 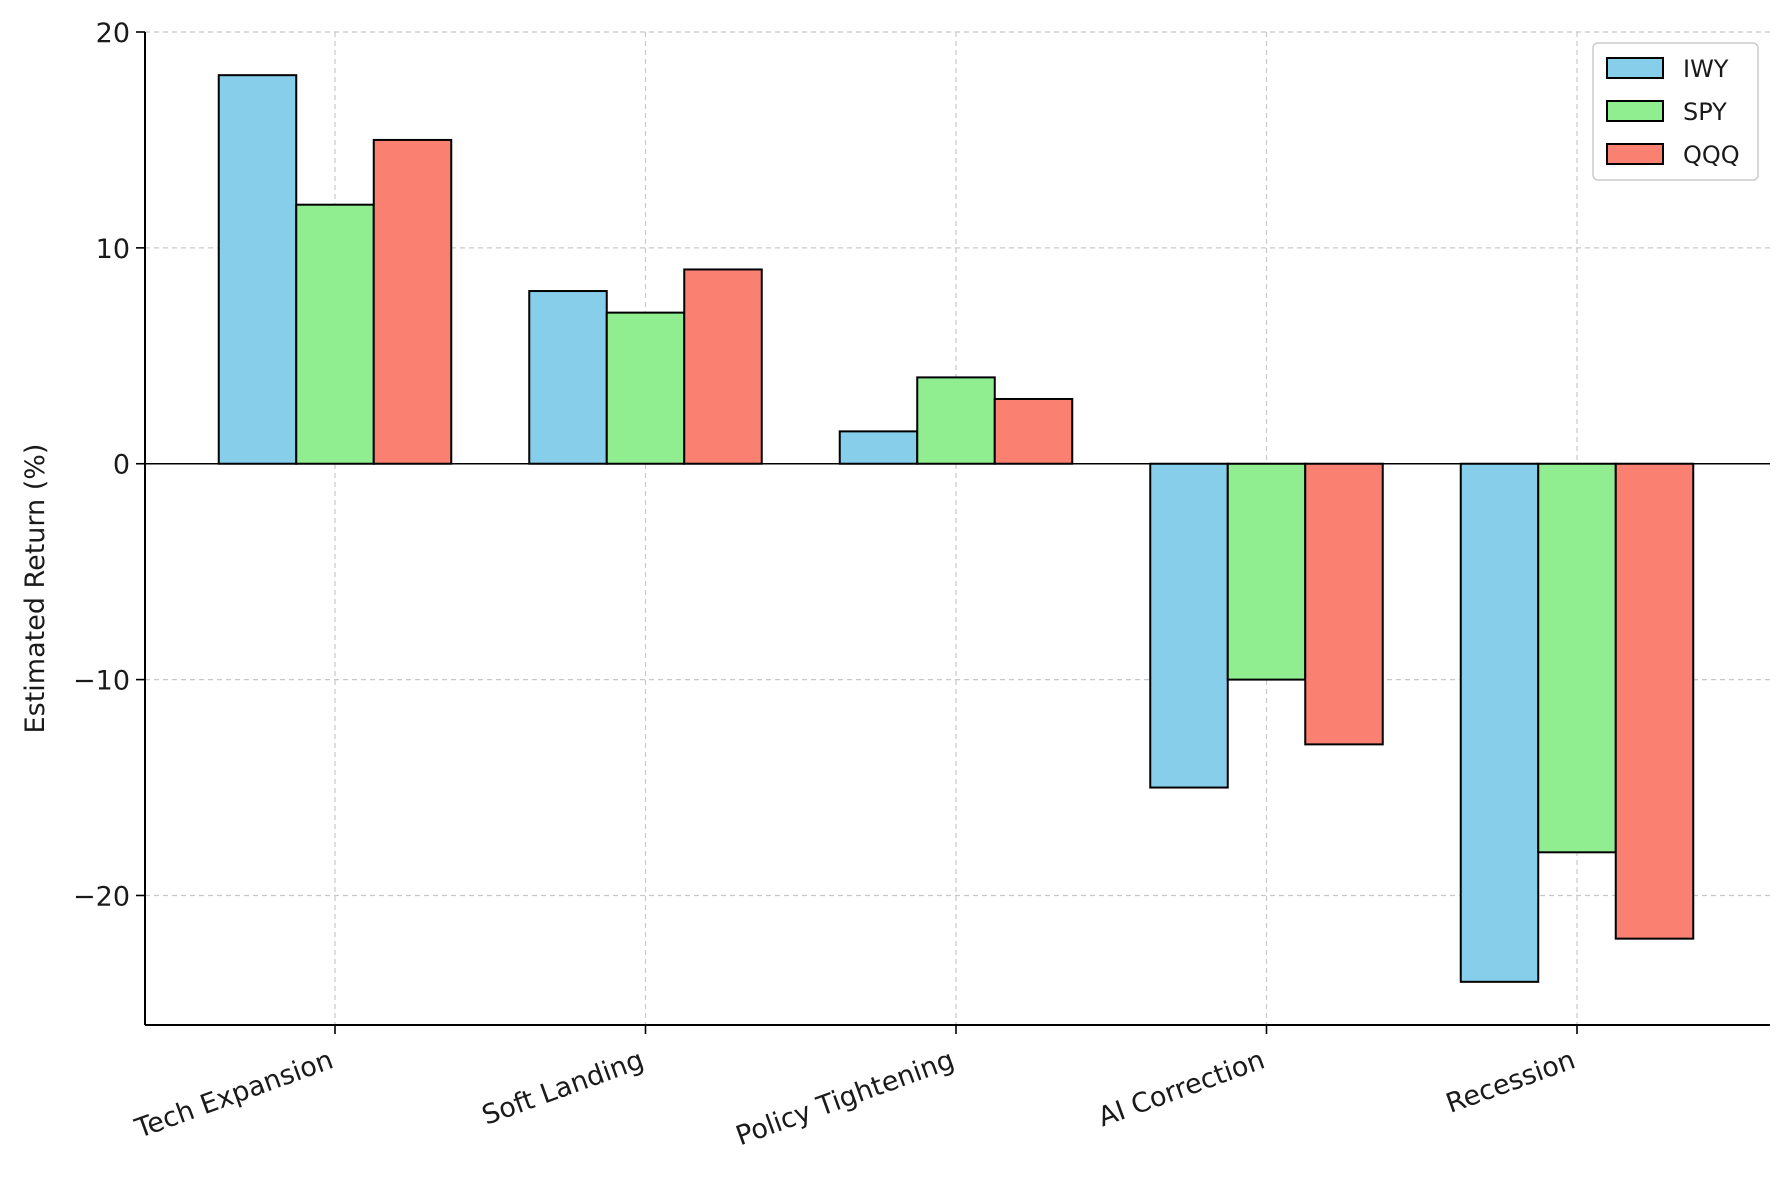 What do you see at coordinates (109, 465) in the screenshot?
I see `y-axis-ticks: −20 −10 0 10 20` at bounding box center [109, 465].